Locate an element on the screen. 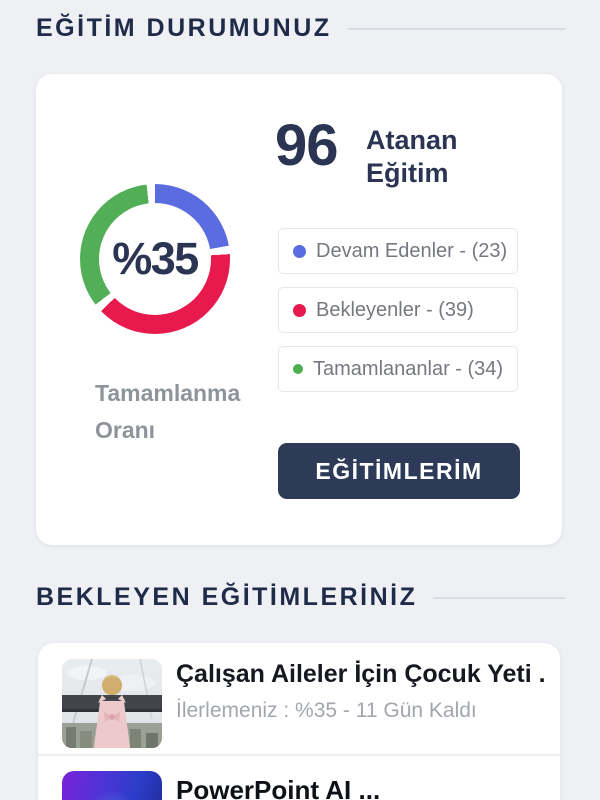 The image size is (600, 800). red-dot-icon is located at coordinates (299, 310).